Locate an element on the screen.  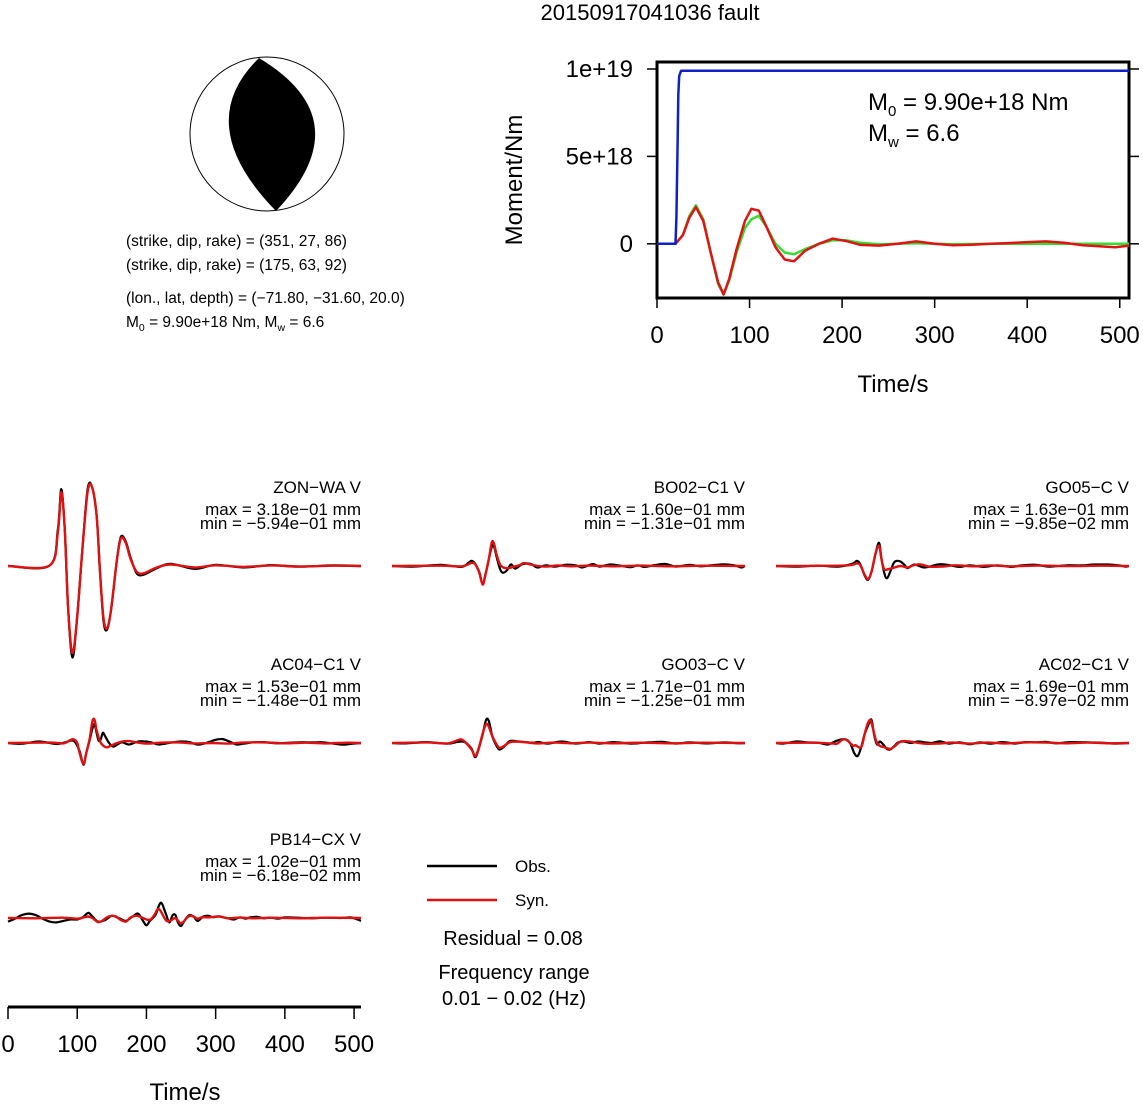
max-amplitude-label: max = 1.02e−01 mm is located at coordinates (283, 861).